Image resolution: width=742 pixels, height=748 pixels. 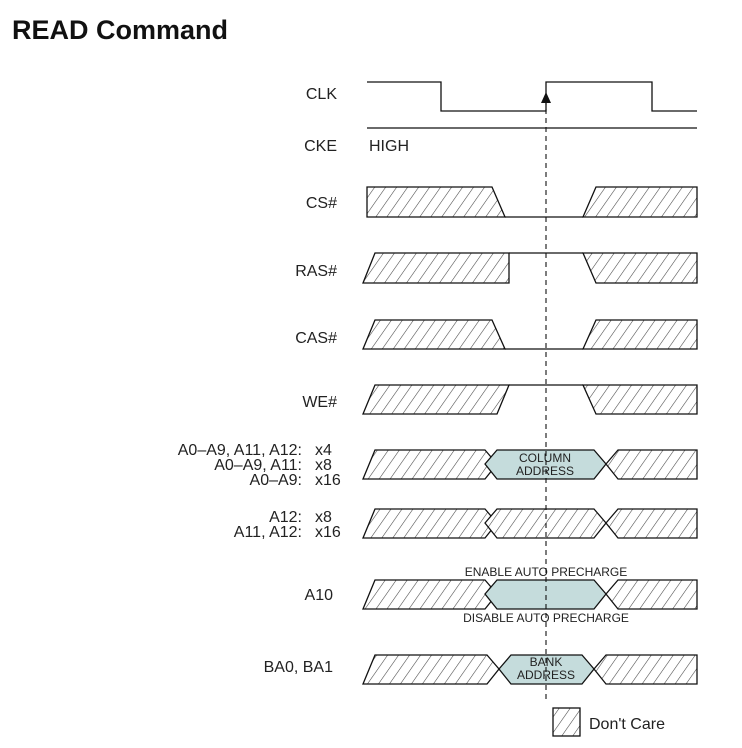 I want to click on a12-width-label: x8, so click(x=323, y=517).